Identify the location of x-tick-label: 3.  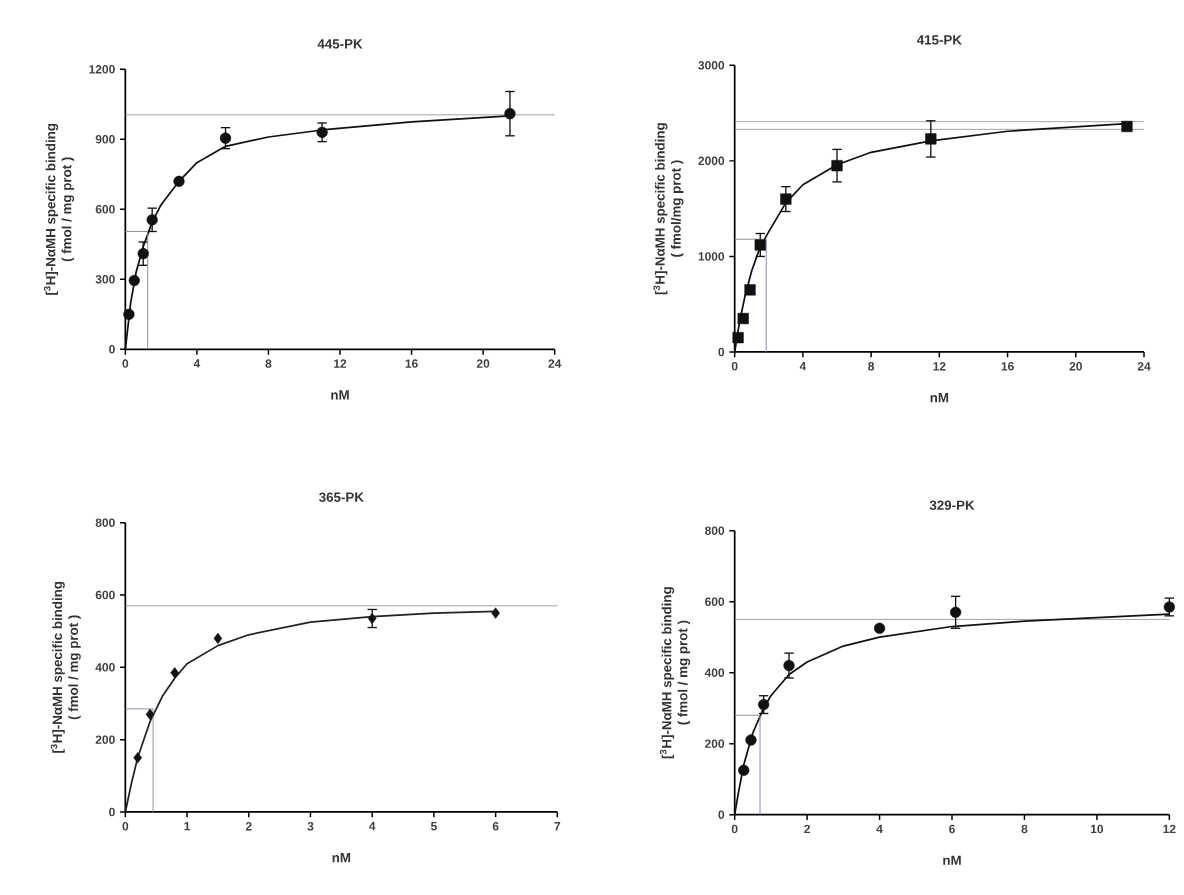
(310, 826).